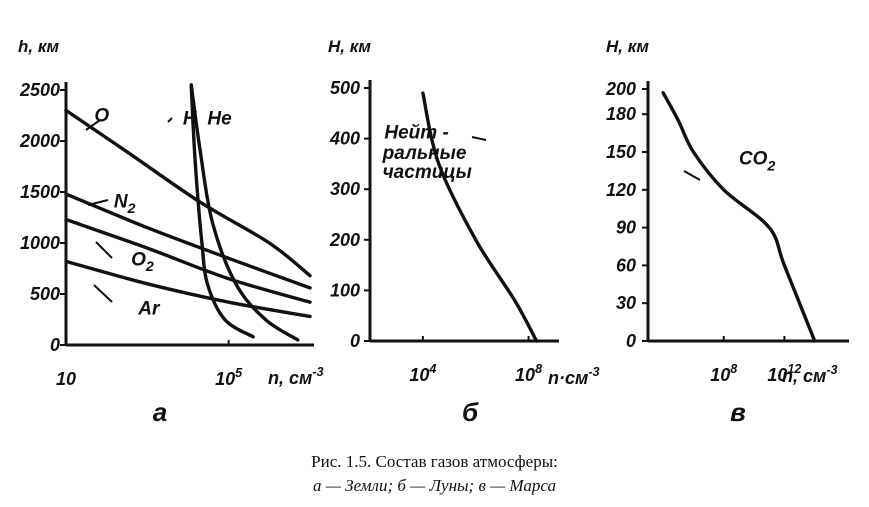 The image size is (869, 507). I want to click on panel-2-x-axis-title: n·см-3, so click(574, 376).